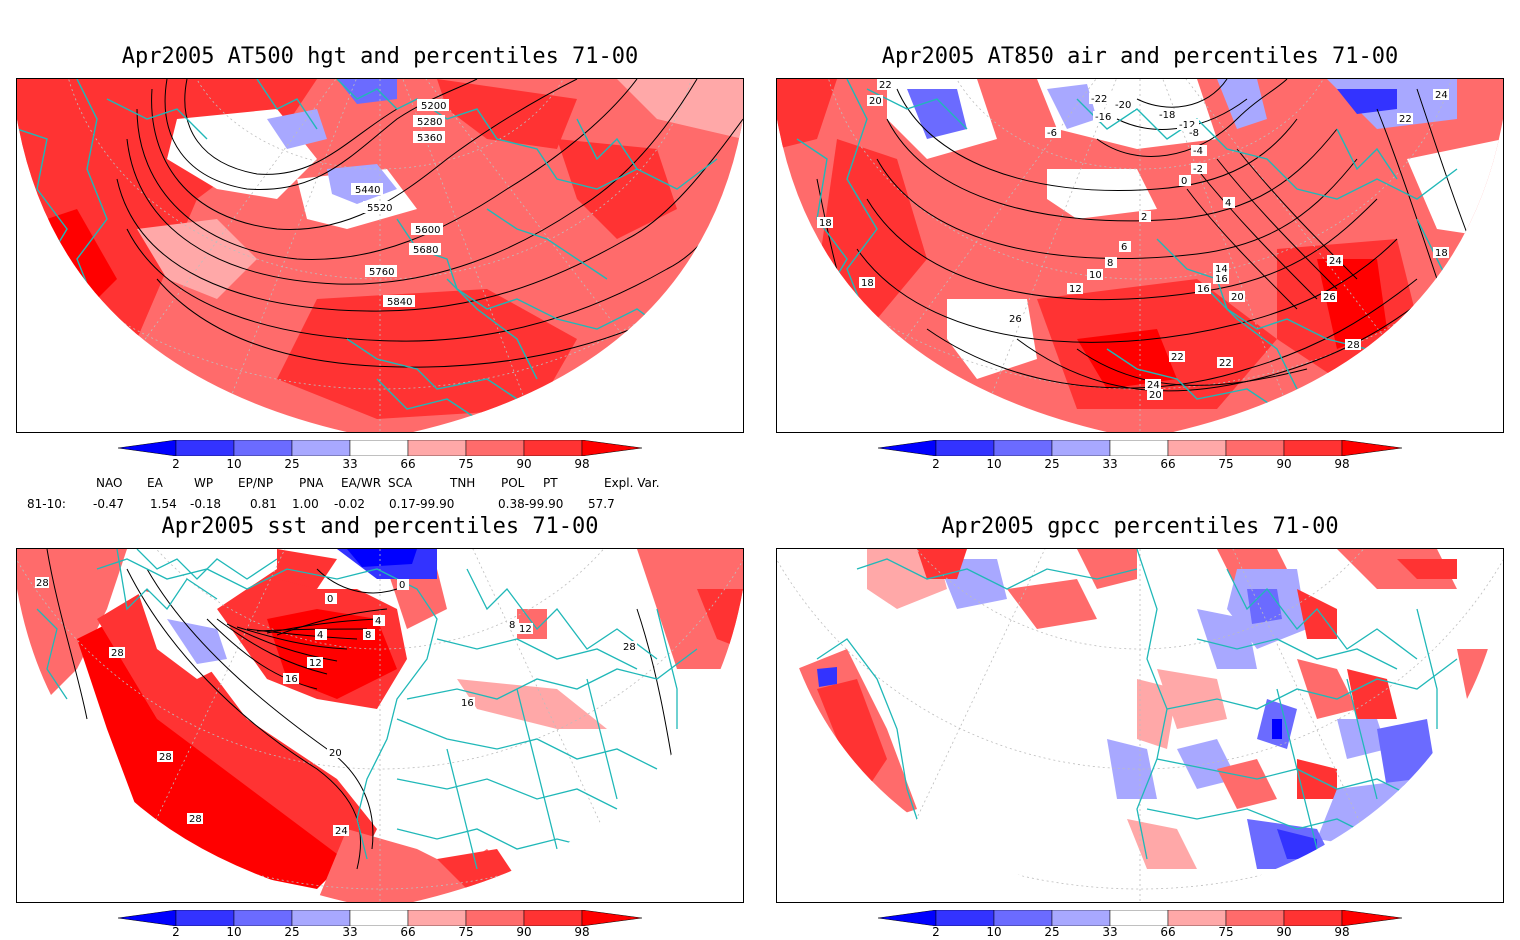  What do you see at coordinates (1124, 105) in the screenshot?
I see `contour-label: -20` at bounding box center [1124, 105].